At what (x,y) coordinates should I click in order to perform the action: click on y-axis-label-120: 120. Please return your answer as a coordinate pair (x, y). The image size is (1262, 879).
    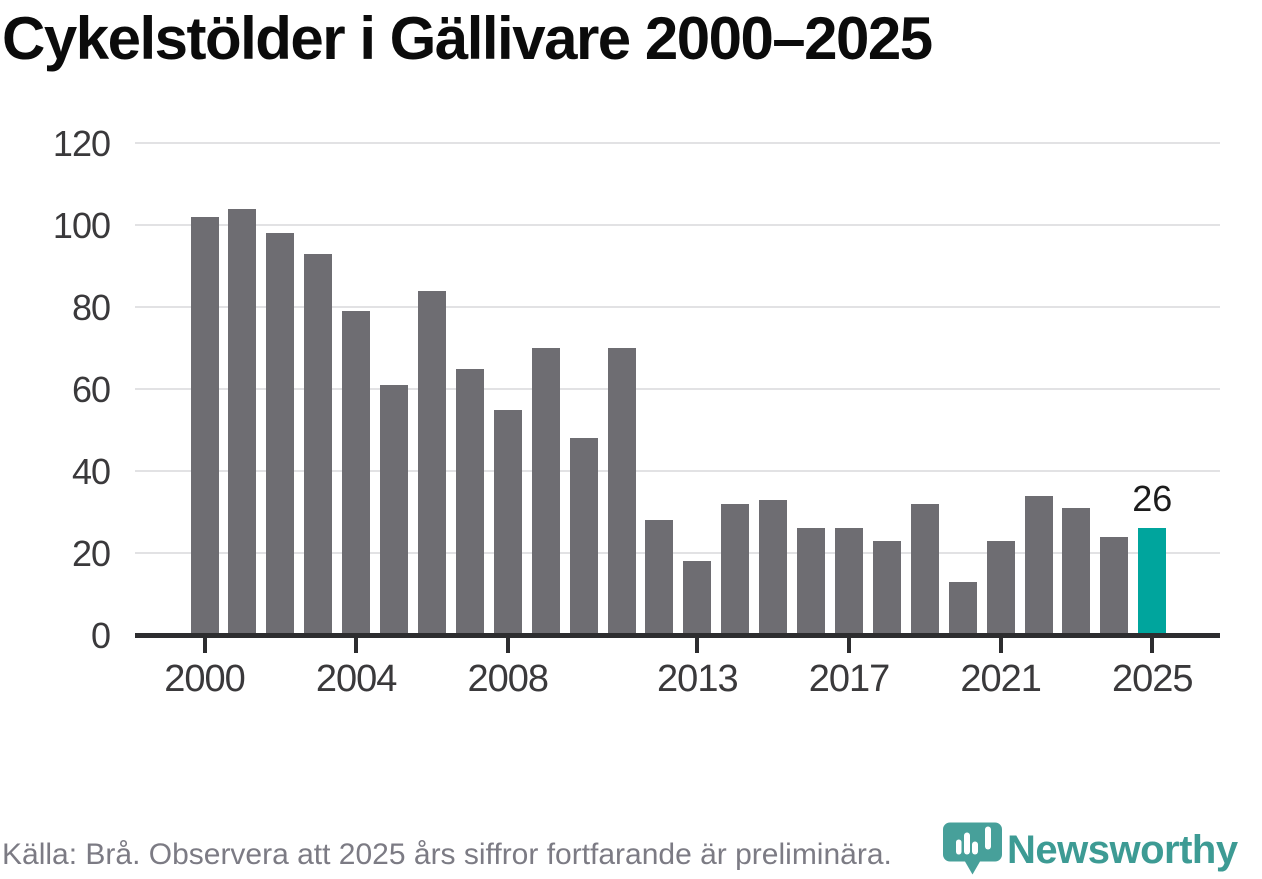
    Looking at the image, I should click on (81, 143).